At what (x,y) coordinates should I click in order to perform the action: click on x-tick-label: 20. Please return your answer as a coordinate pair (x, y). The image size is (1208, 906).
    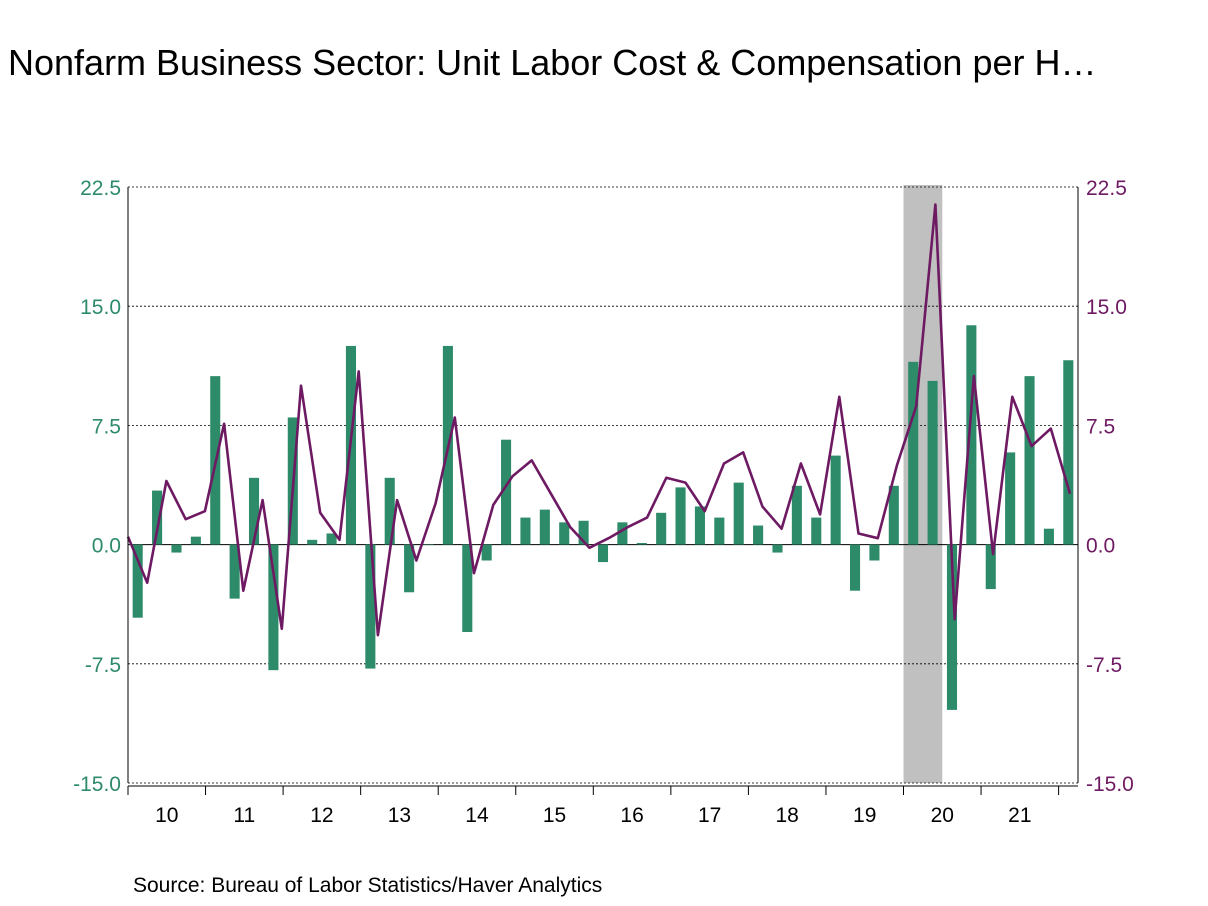
    Looking at the image, I should click on (942, 815).